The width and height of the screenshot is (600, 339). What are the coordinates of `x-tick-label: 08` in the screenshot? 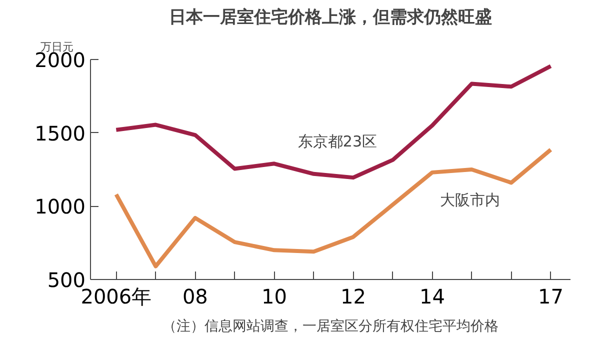 It's located at (195, 296).